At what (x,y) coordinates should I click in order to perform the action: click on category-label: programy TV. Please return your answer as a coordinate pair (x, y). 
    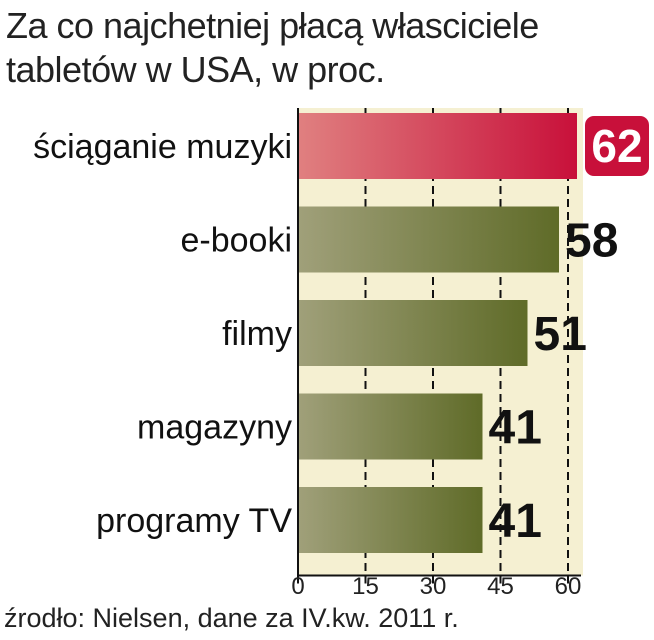
    Looking at the image, I should click on (194, 521).